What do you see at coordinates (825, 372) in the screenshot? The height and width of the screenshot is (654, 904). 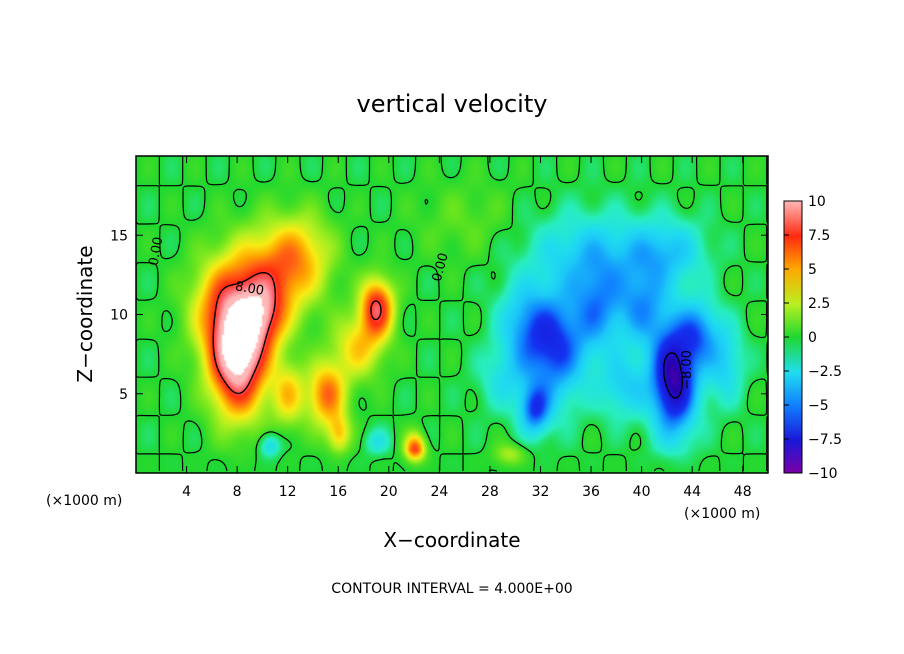 I see `colorbar-tick-label: −2.5` at bounding box center [825, 372].